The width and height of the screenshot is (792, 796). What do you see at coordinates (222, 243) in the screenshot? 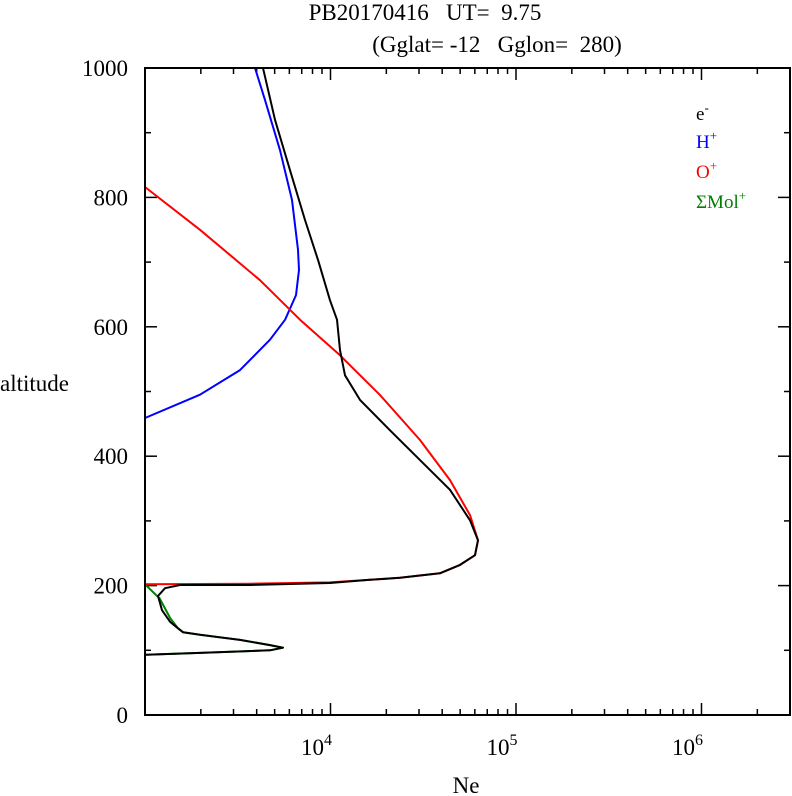
I see `series-line-h` at bounding box center [222, 243].